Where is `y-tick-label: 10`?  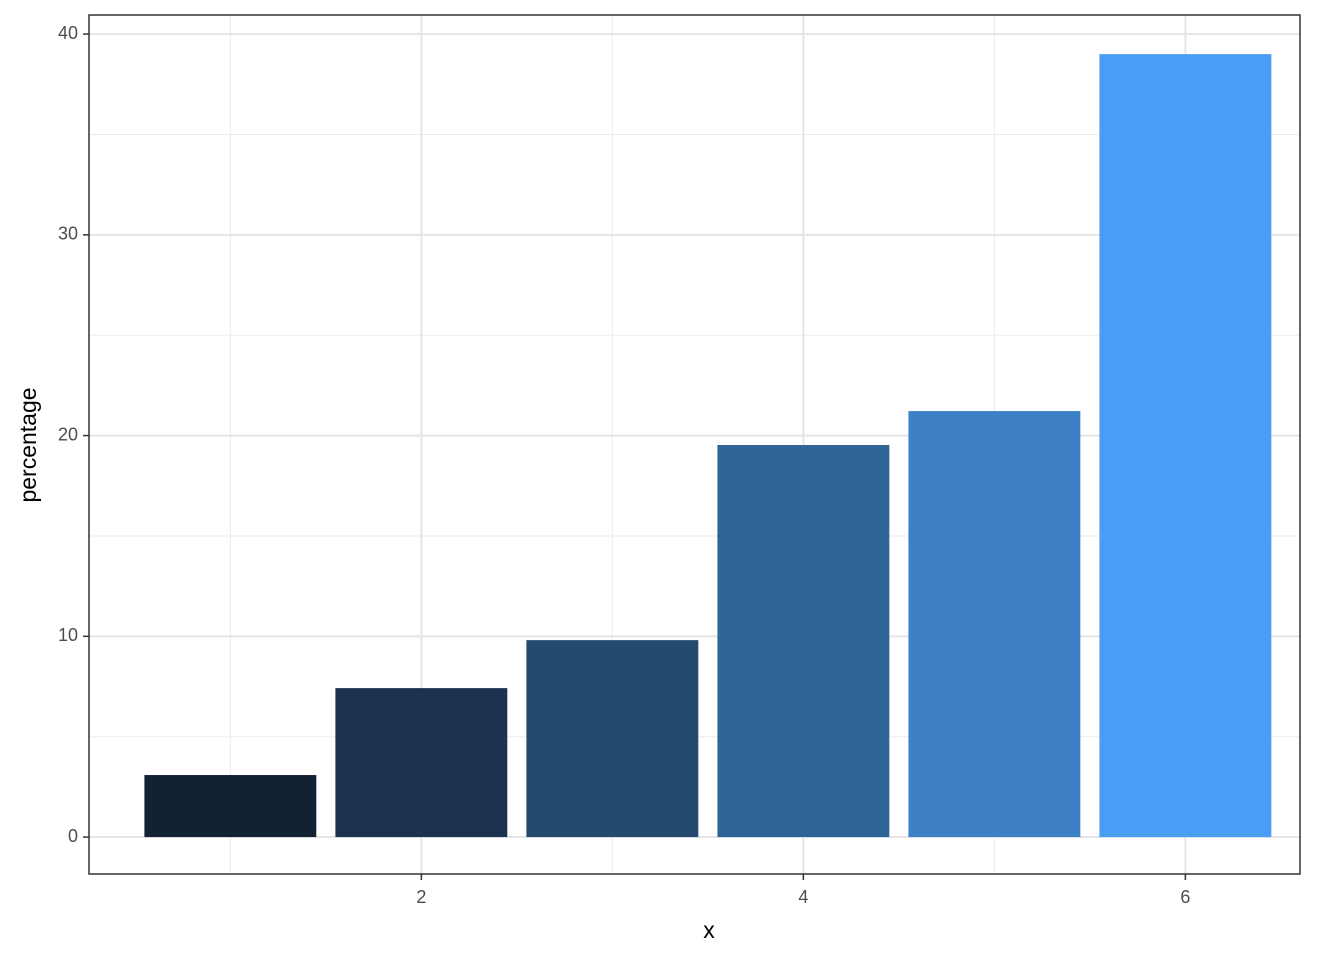 y-tick-label: 10 is located at coordinates (68, 635).